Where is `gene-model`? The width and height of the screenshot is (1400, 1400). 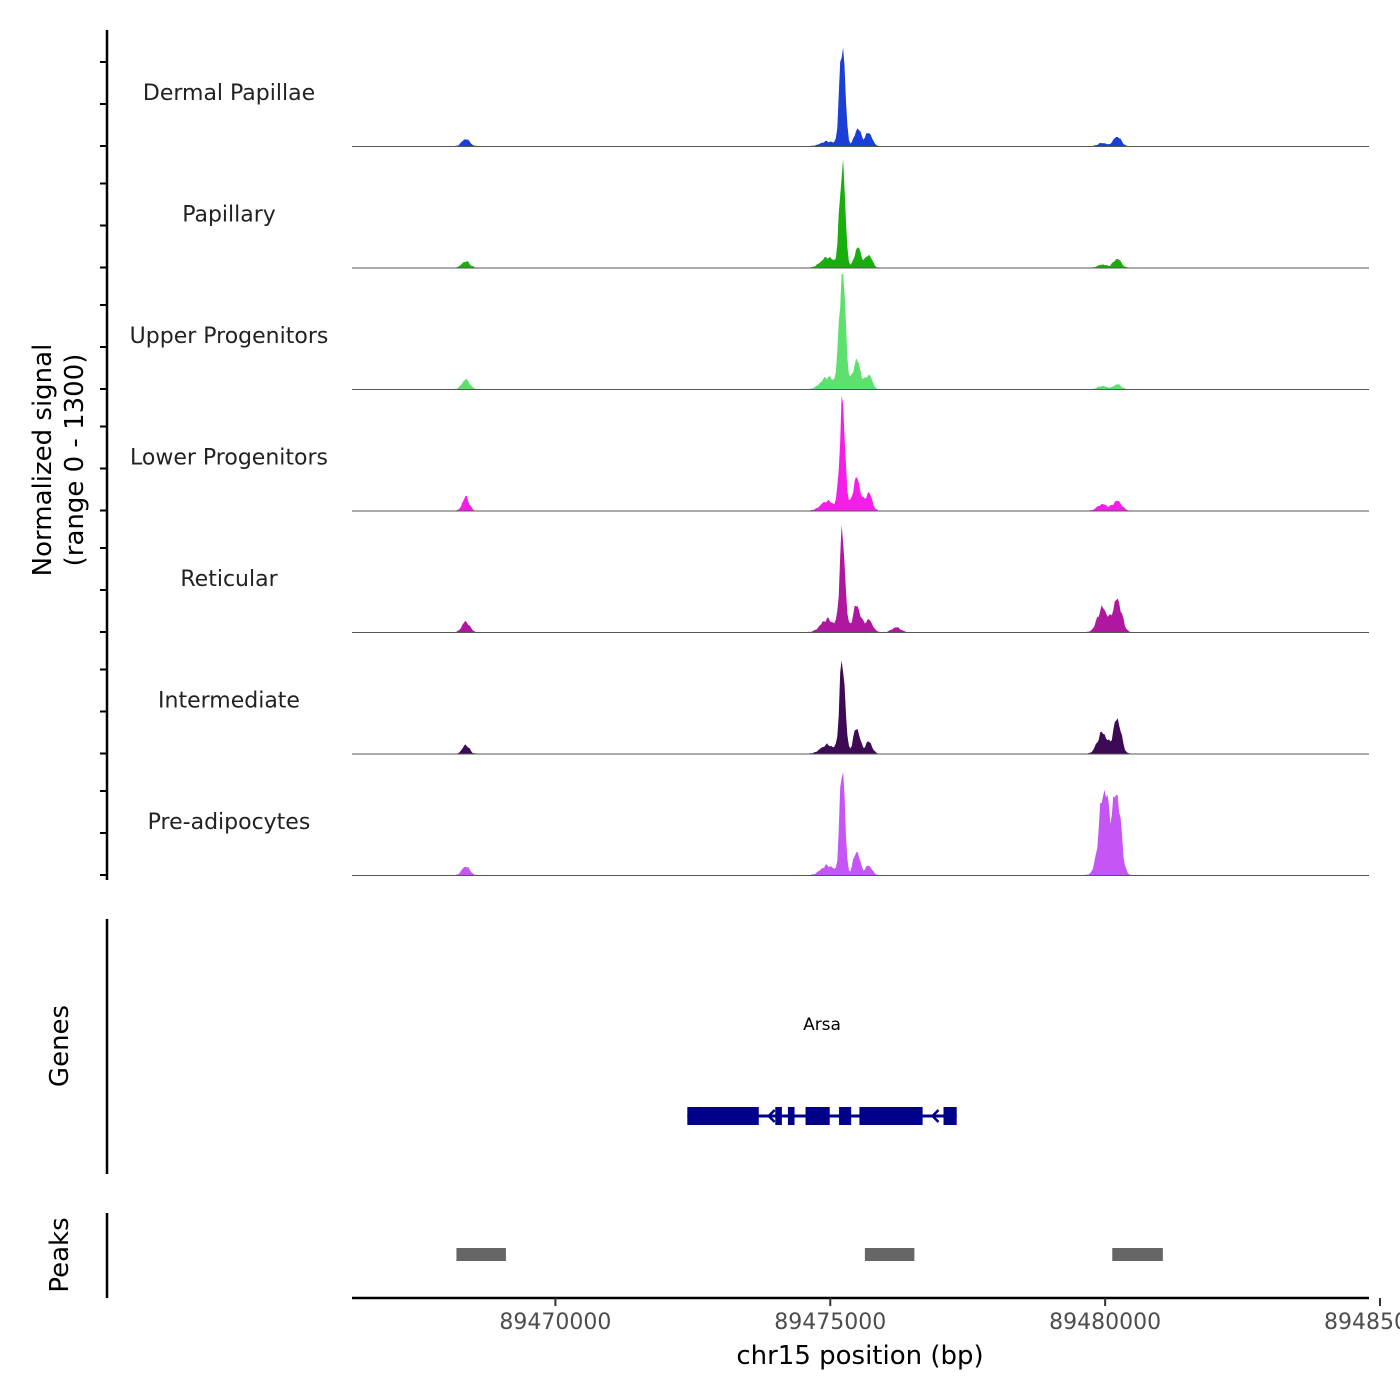 gene-model is located at coordinates (822, 1116).